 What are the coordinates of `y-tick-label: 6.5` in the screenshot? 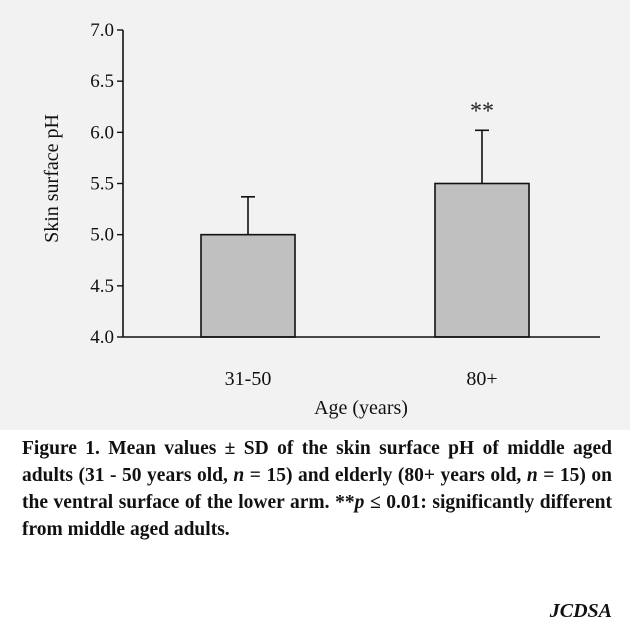 It's located at (102, 81).